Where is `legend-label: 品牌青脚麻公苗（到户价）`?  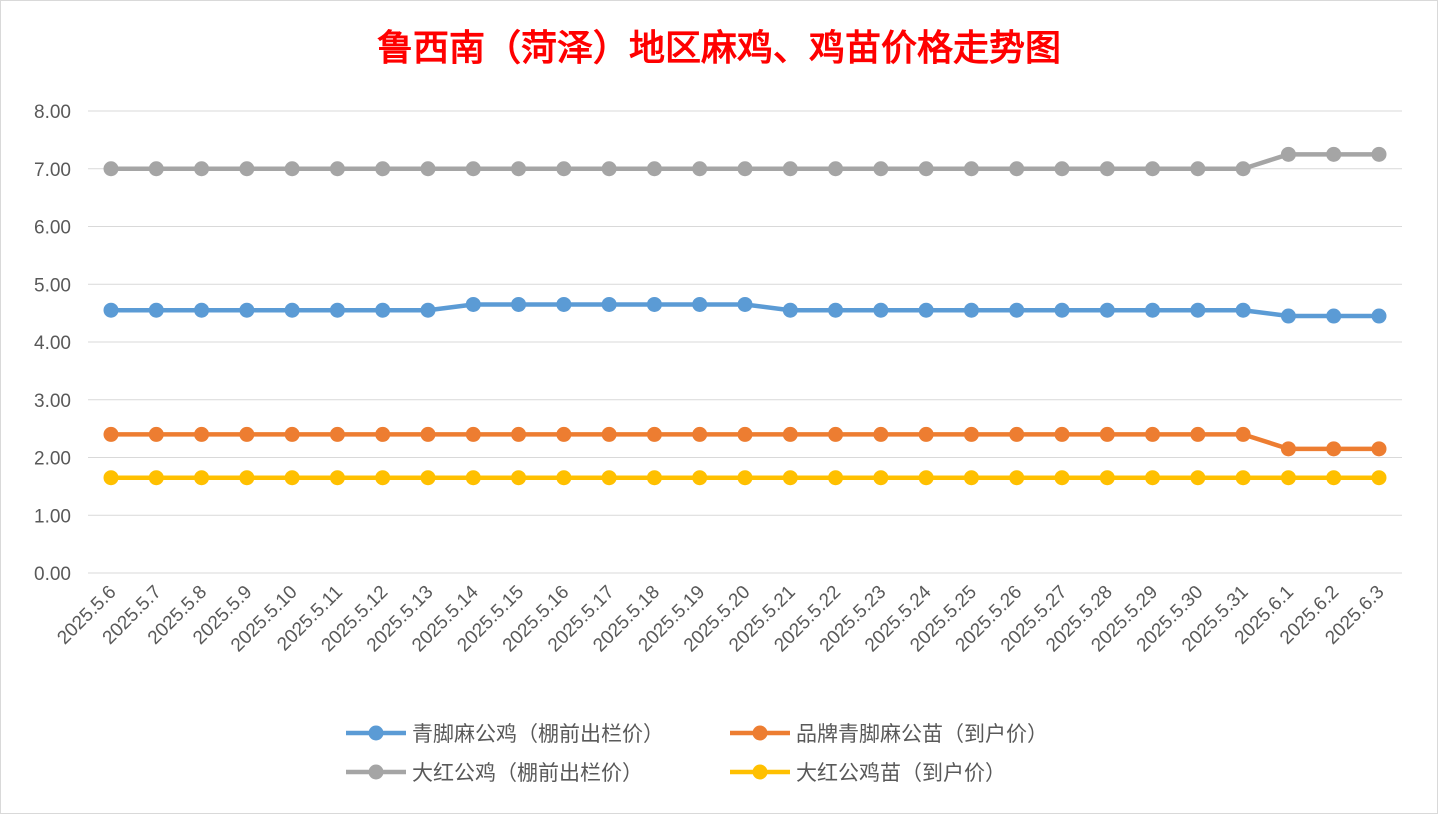
legend-label: 品牌青脚麻公苗（到户价） is located at coordinates (922, 734).